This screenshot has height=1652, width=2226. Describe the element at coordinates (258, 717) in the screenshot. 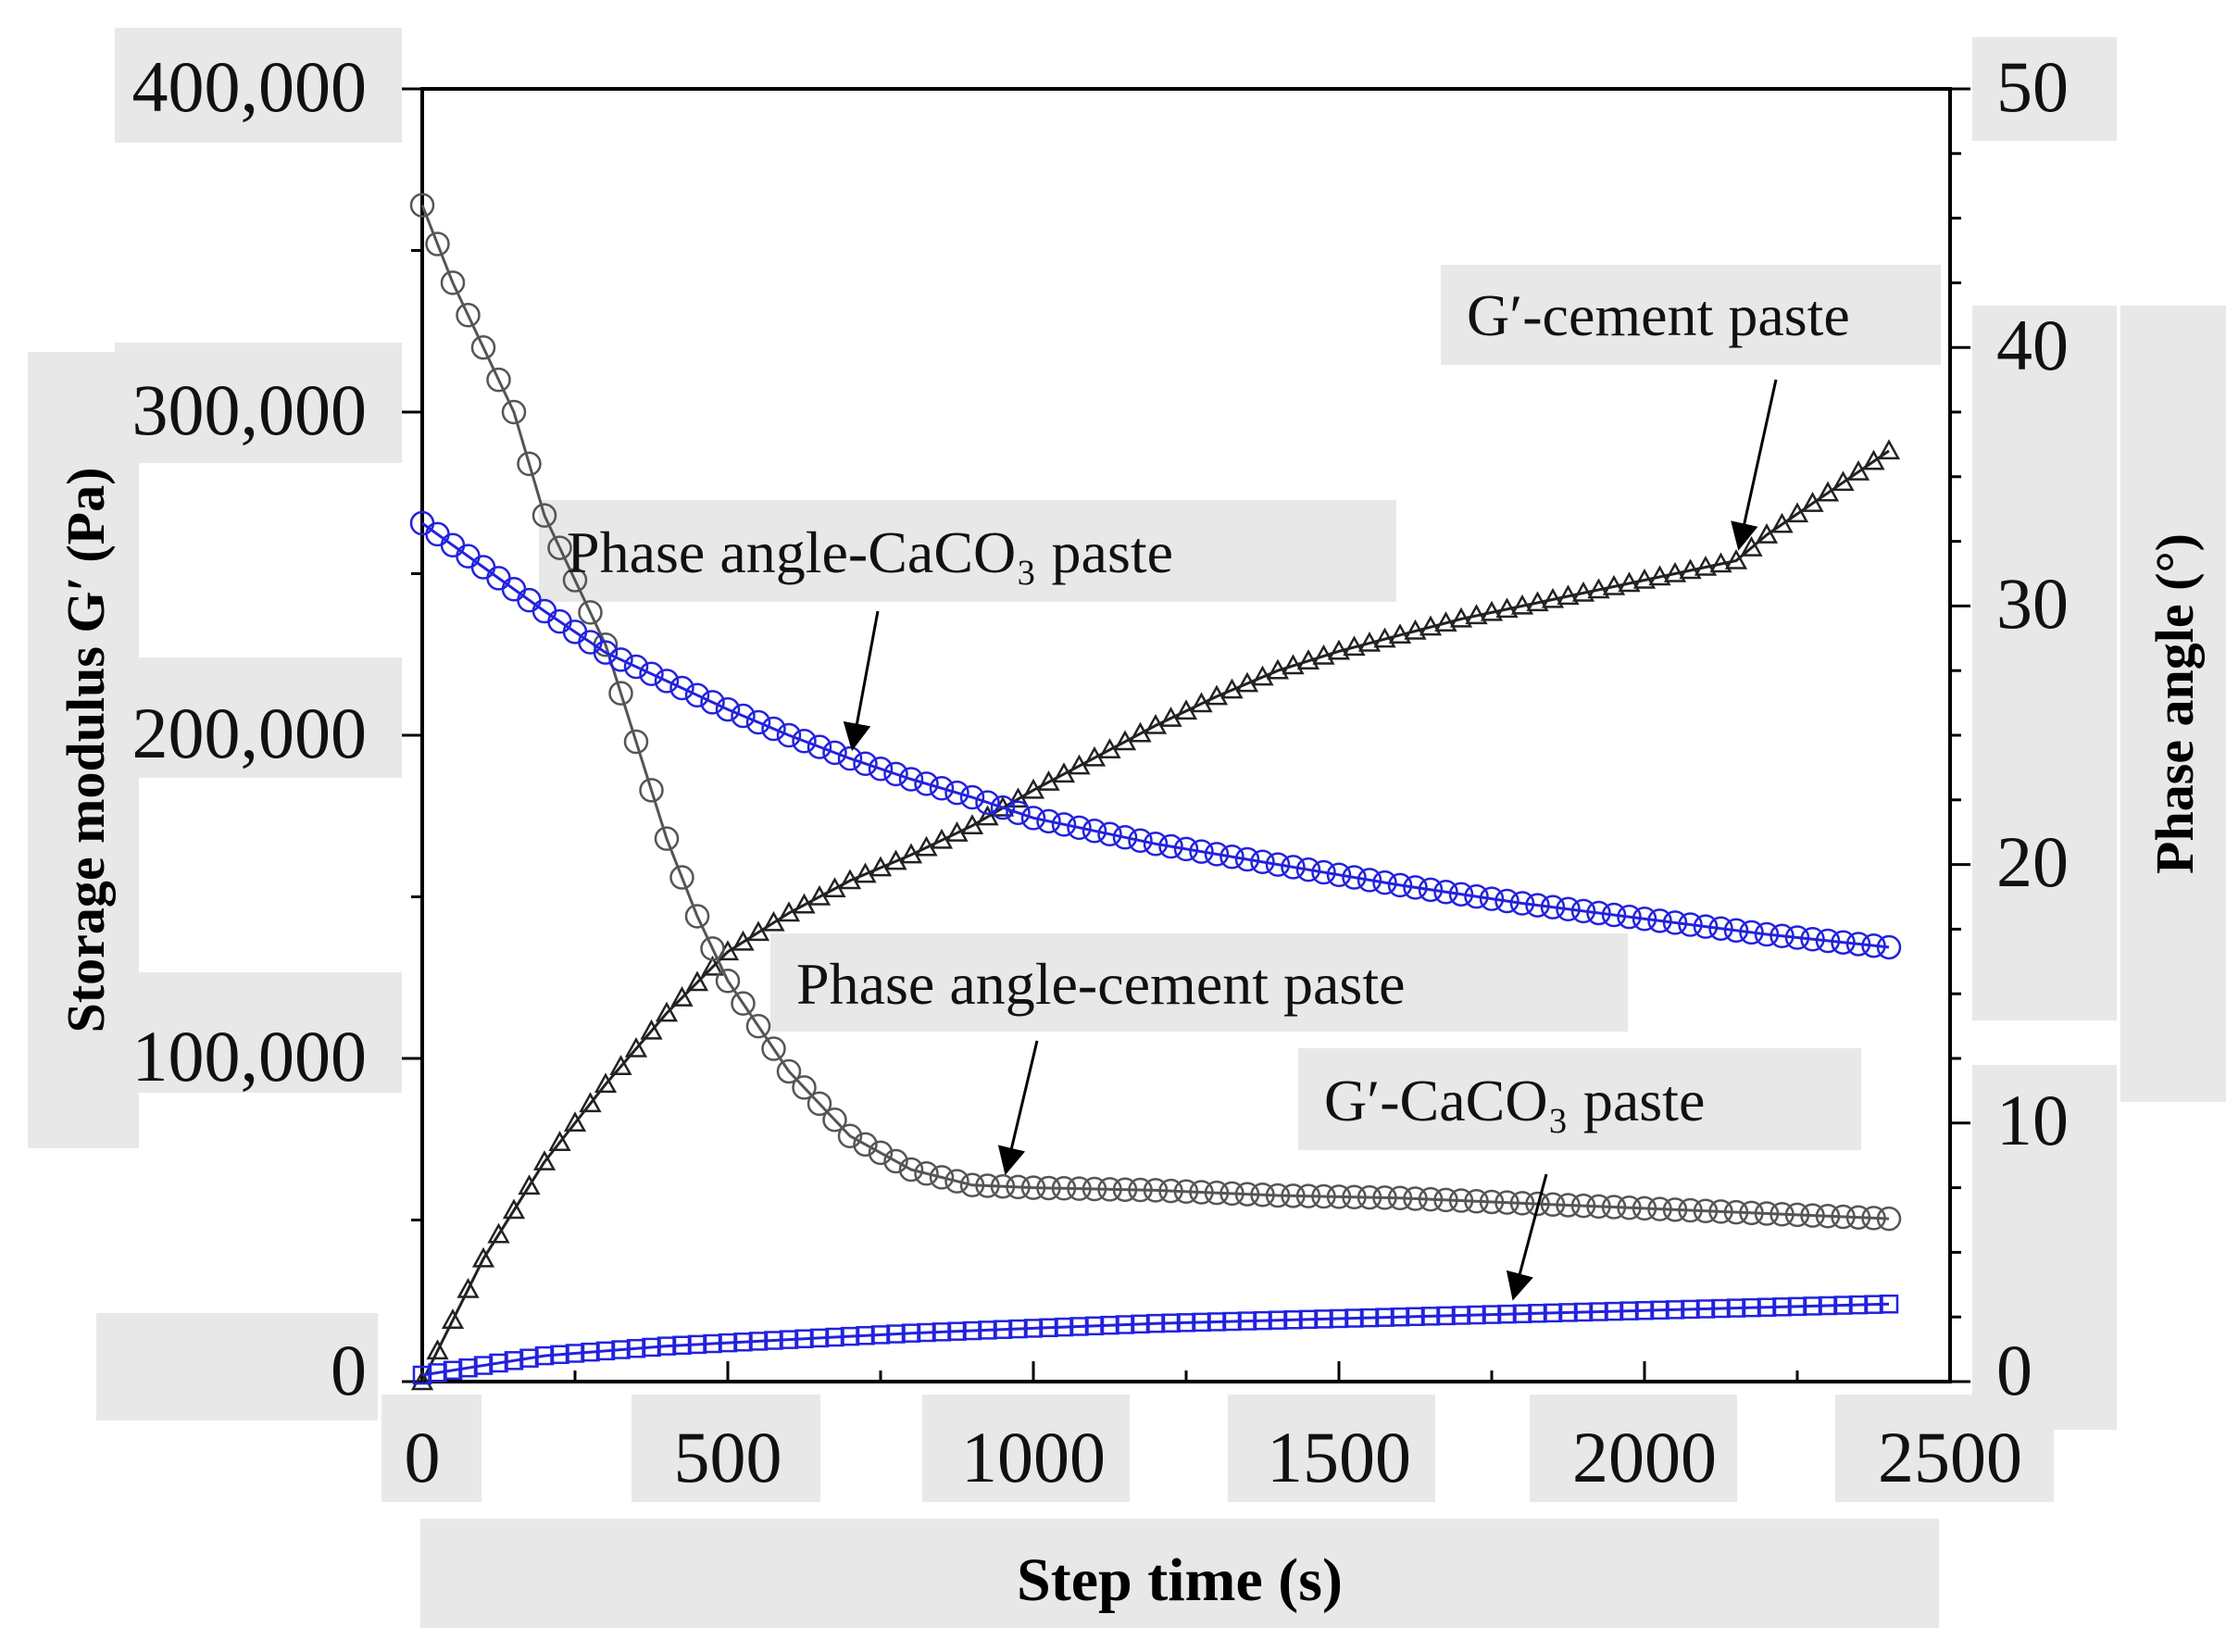

I see `y-left-label-bg-200k` at that location.